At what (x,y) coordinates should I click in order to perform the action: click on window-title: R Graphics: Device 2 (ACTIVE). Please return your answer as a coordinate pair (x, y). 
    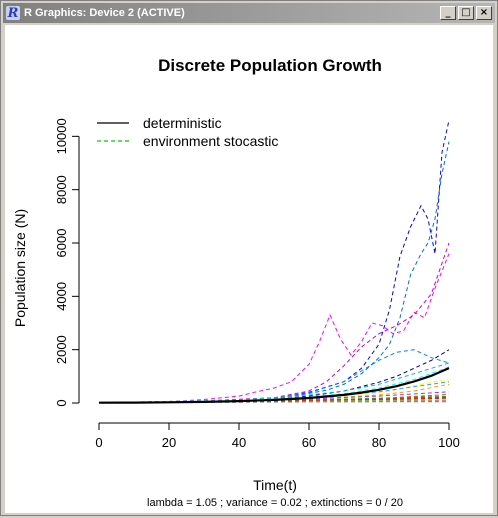
    Looking at the image, I should click on (104, 13).